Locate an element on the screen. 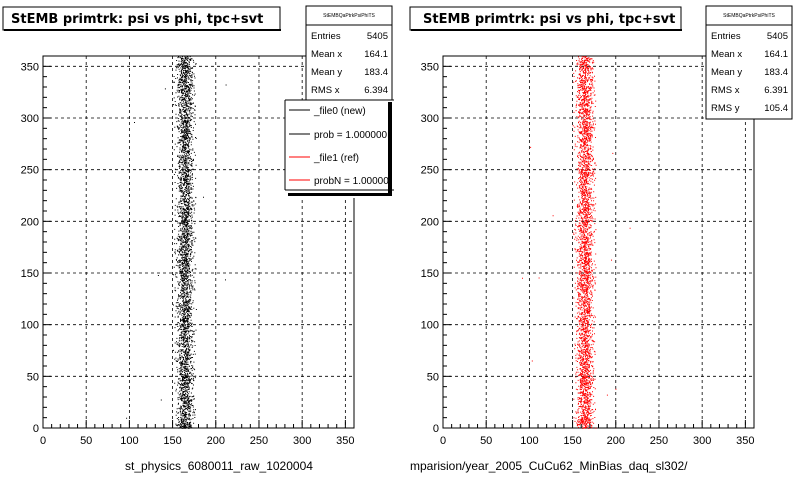 This screenshot has width=800, height=480. left-stats-label-0: Entries is located at coordinates (326, 36).